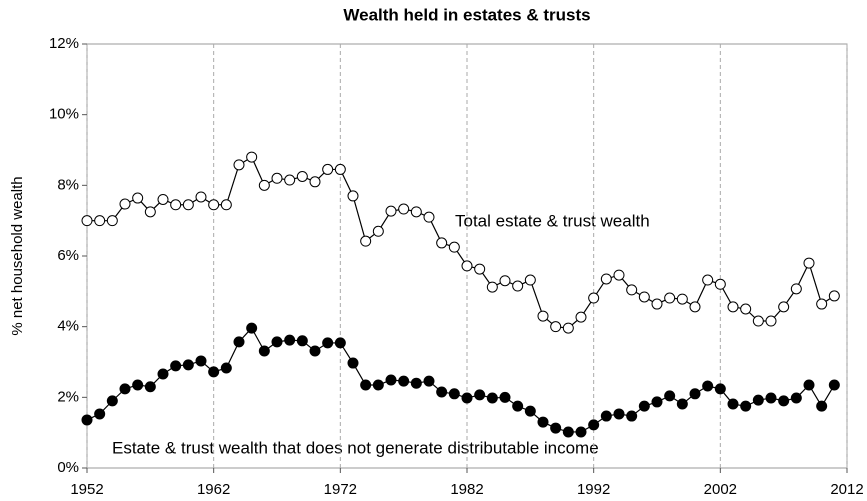 Image resolution: width=867 pixels, height=501 pixels. Describe the element at coordinates (552, 220) in the screenshot. I see `series-label: Total estate & trust wealth` at that location.